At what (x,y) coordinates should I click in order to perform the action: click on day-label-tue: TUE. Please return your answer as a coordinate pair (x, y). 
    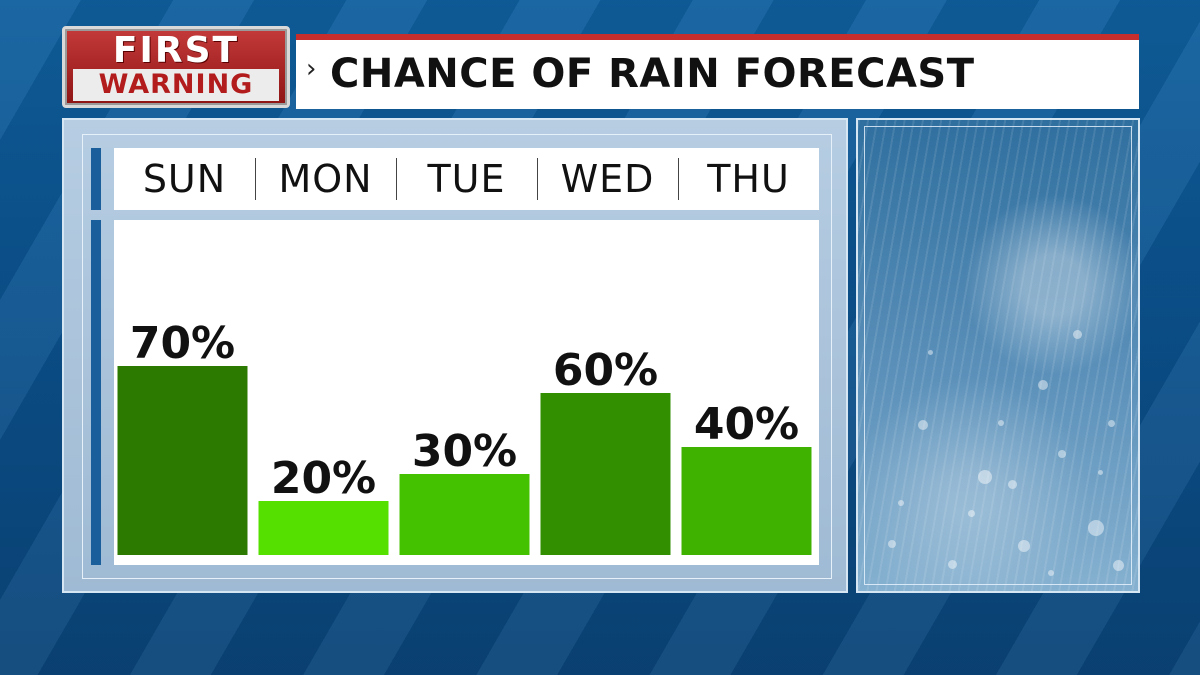
    Looking at the image, I should click on (466, 179).